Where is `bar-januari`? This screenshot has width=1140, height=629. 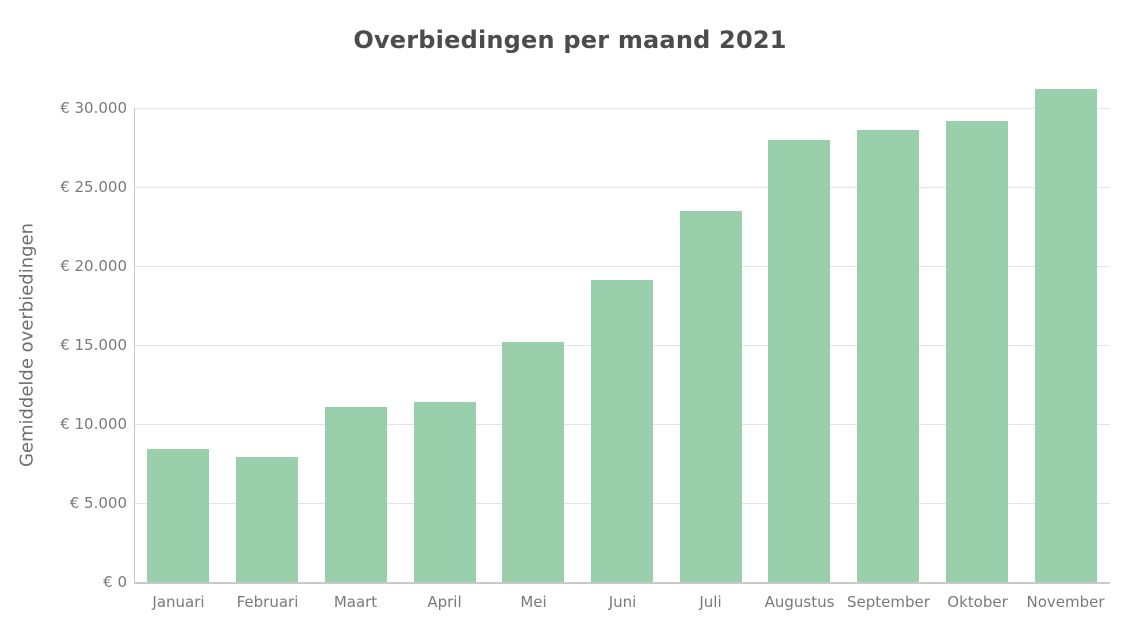
bar-januari is located at coordinates (178, 515).